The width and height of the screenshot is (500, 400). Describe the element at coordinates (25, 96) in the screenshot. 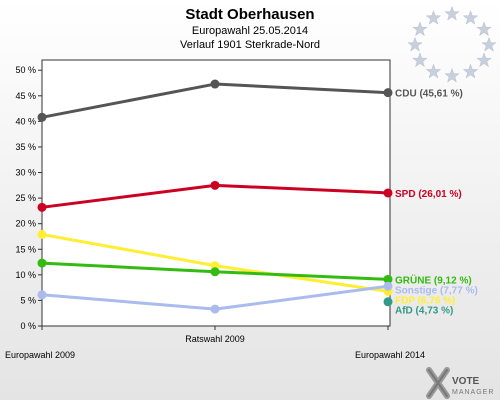

I see `y-tick-label: 45 %` at that location.